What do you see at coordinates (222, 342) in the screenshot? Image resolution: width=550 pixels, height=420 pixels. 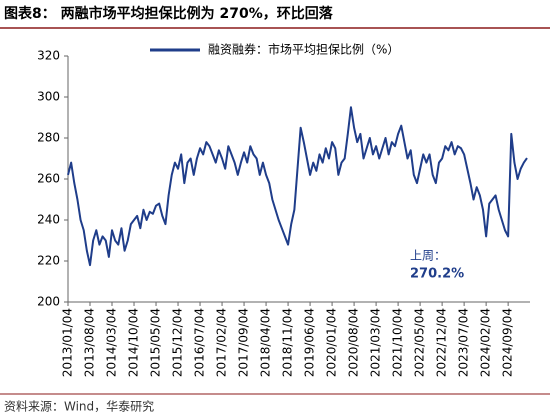 I see `x-tick-label: 2017/02/04` at bounding box center [222, 342].